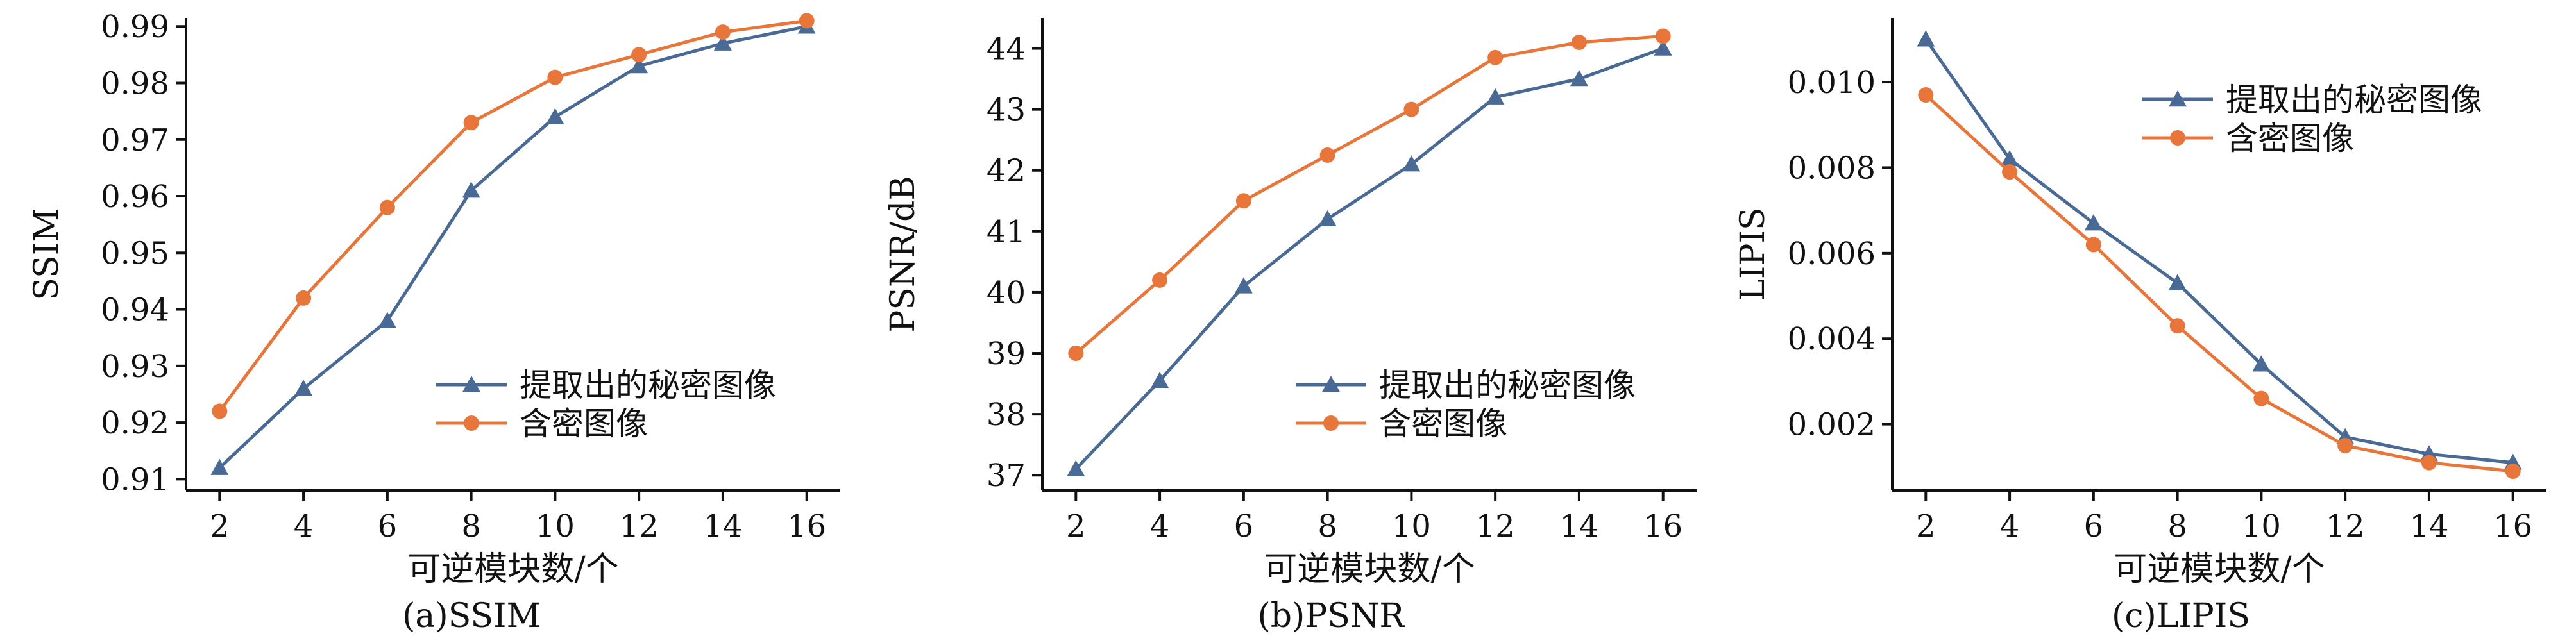  What do you see at coordinates (135, 27) in the screenshot?
I see `y-tick-label: 0.99` at bounding box center [135, 27].